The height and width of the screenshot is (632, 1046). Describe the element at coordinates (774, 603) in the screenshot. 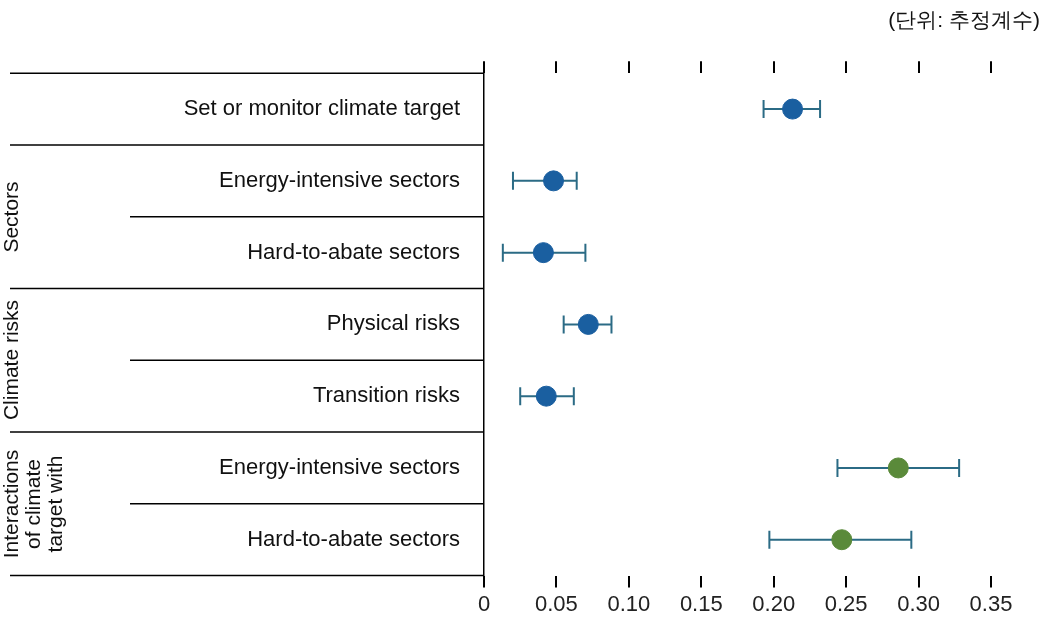

I see `x-tick-label: 0.20` at that location.